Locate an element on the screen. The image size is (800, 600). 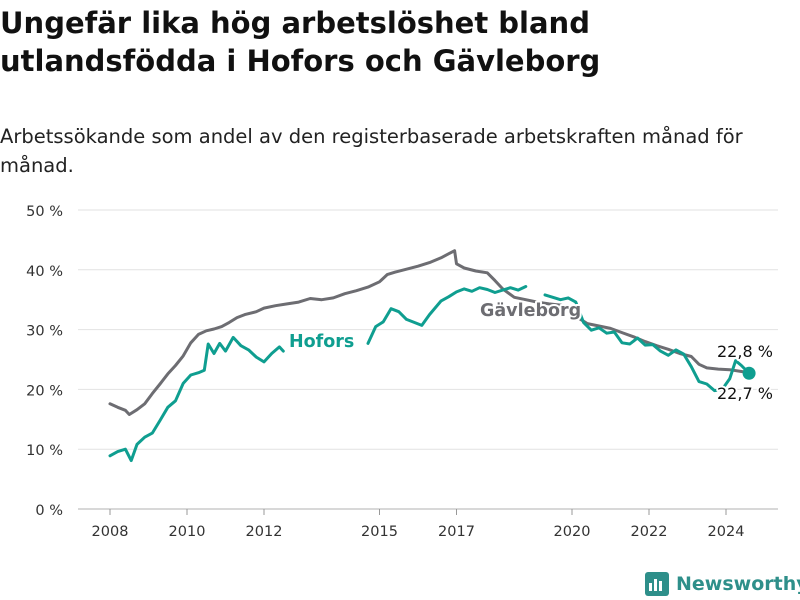
y-axis-ticks: 0 % 10 % 20 % 30 % 40 % 50 % is located at coordinates (44, 361).